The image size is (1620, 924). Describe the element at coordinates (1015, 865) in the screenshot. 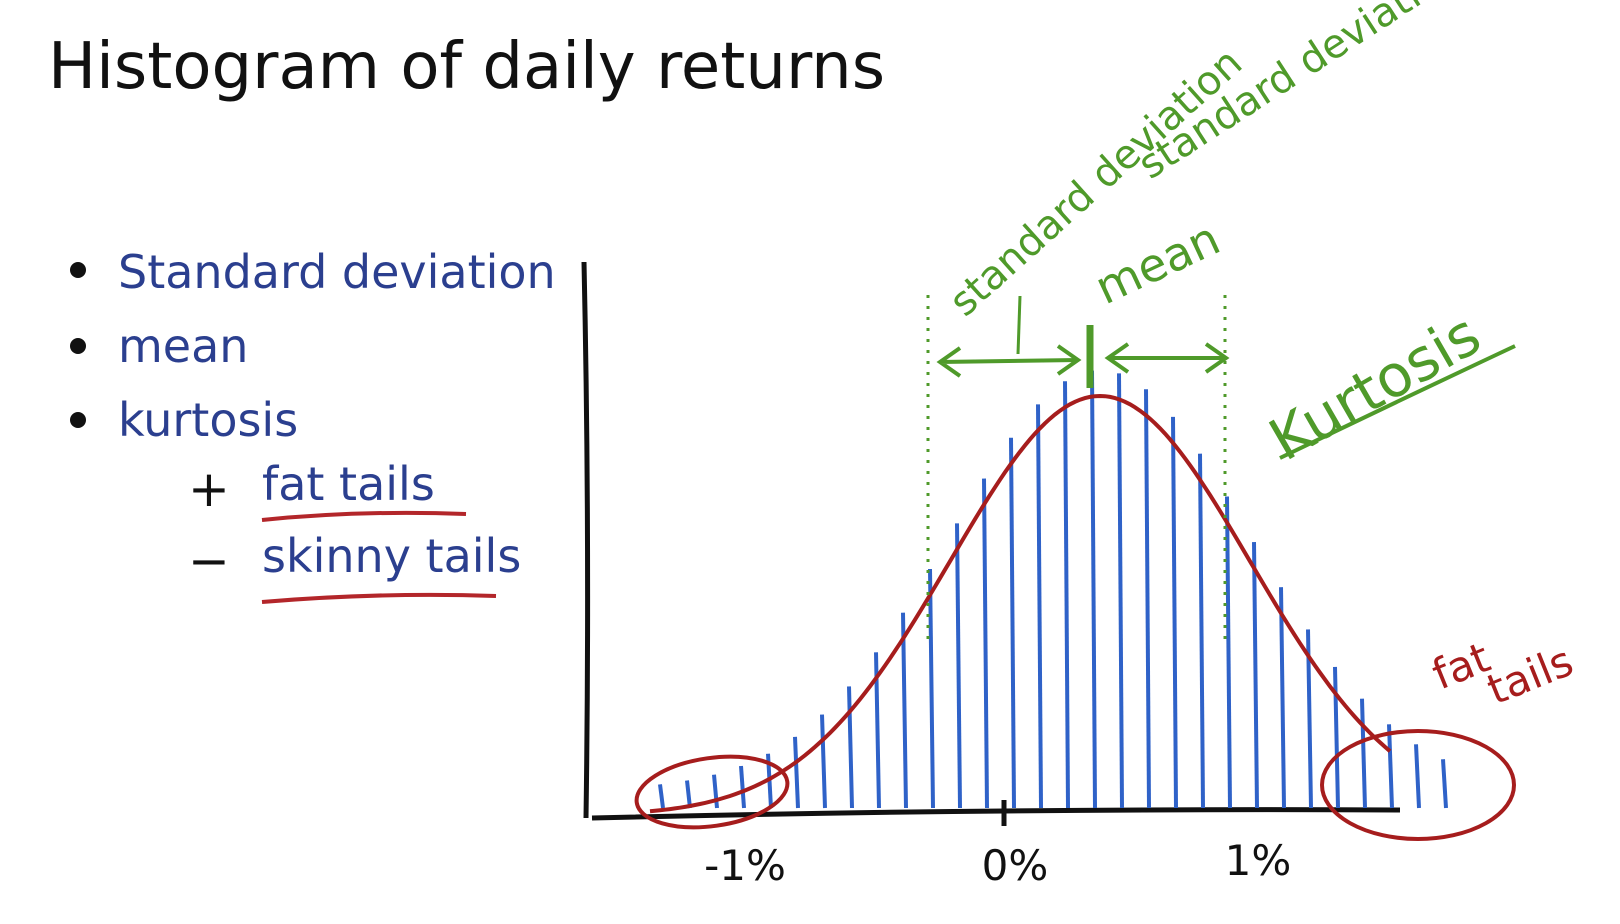

I see `axis-label: 0%` at that location.